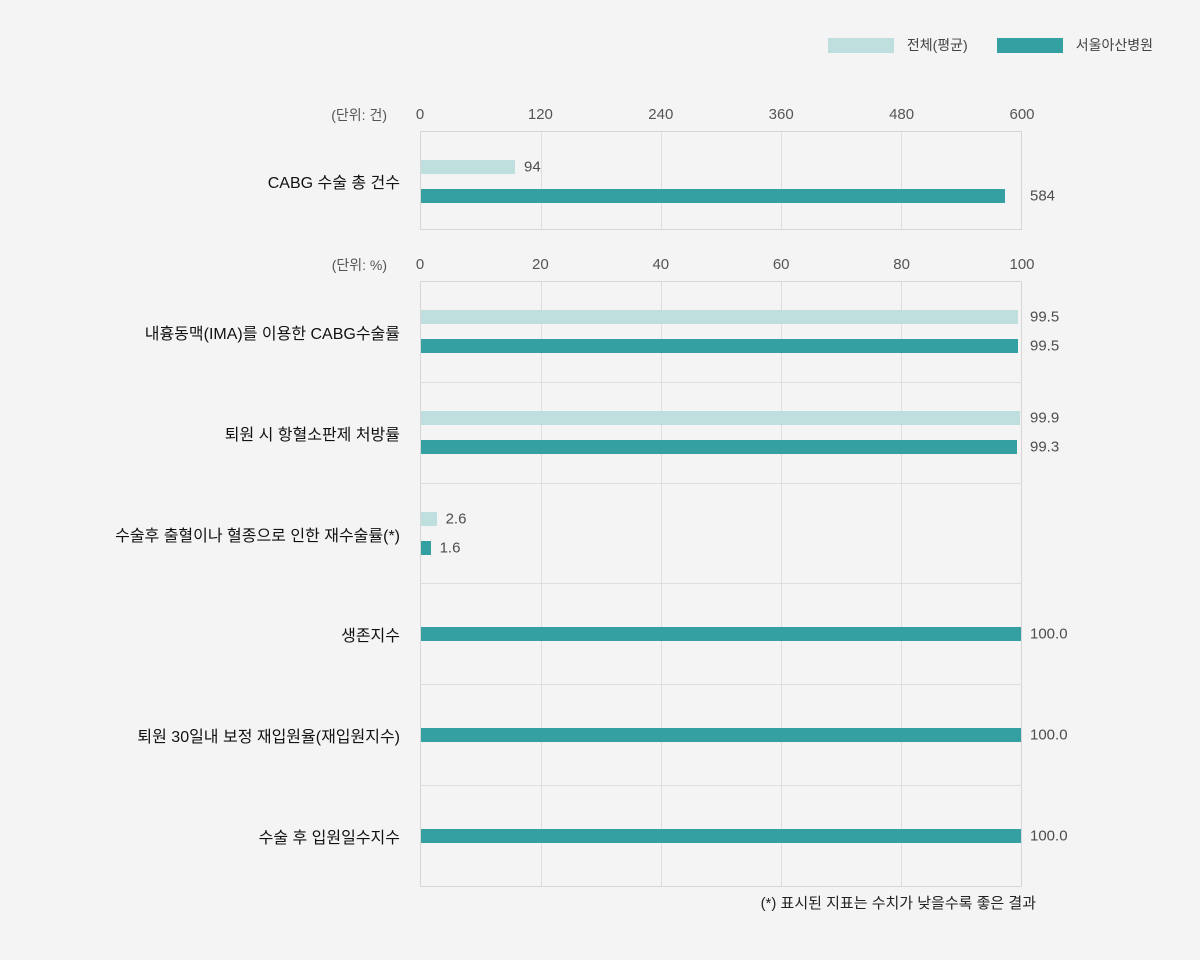  What do you see at coordinates (1043, 196) in the screenshot?
I see `bar-value-label: 584` at bounding box center [1043, 196].